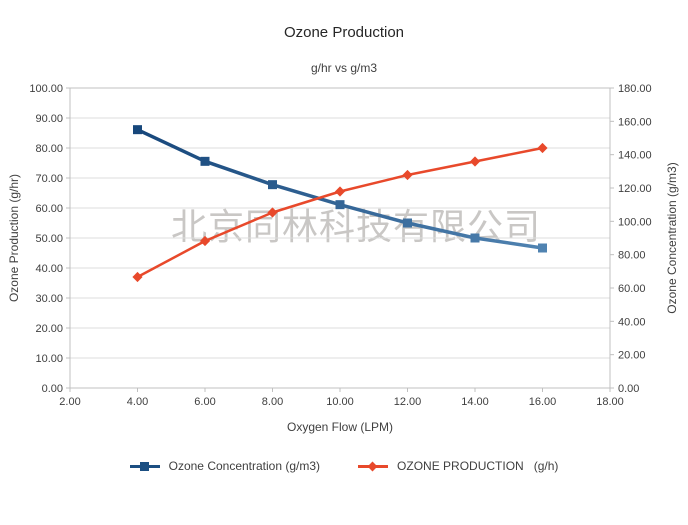 The height and width of the screenshot is (525, 688). Describe the element at coordinates (204, 402) in the screenshot. I see `x-tick-label: 6.00` at that location.